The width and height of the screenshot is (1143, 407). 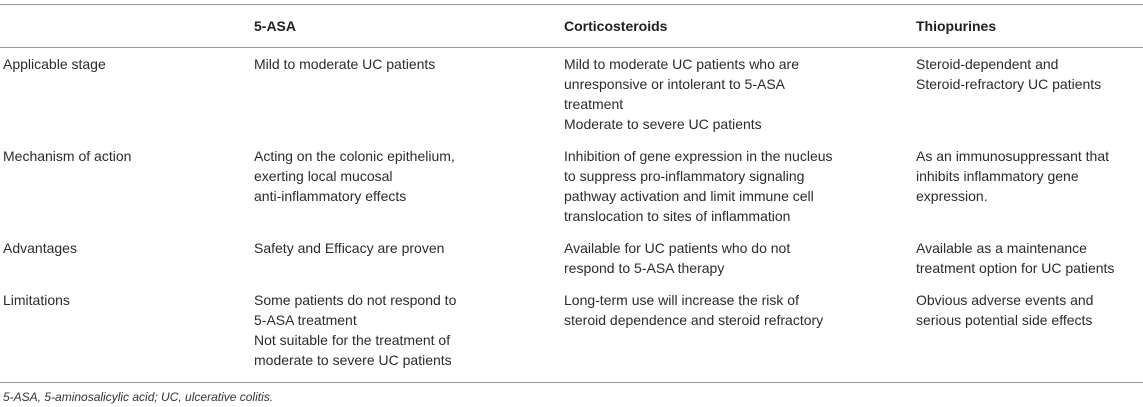 What do you see at coordinates (40, 248) in the screenshot?
I see `row-label-advantages: Advantages` at bounding box center [40, 248].